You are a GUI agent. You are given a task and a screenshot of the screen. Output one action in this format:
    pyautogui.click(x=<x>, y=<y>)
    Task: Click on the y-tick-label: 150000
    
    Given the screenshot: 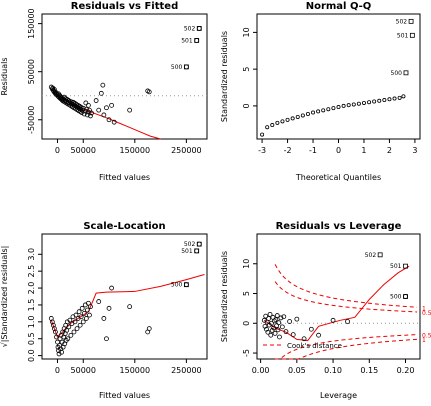 What is the action you would take?
    pyautogui.click(x=31, y=23)
    